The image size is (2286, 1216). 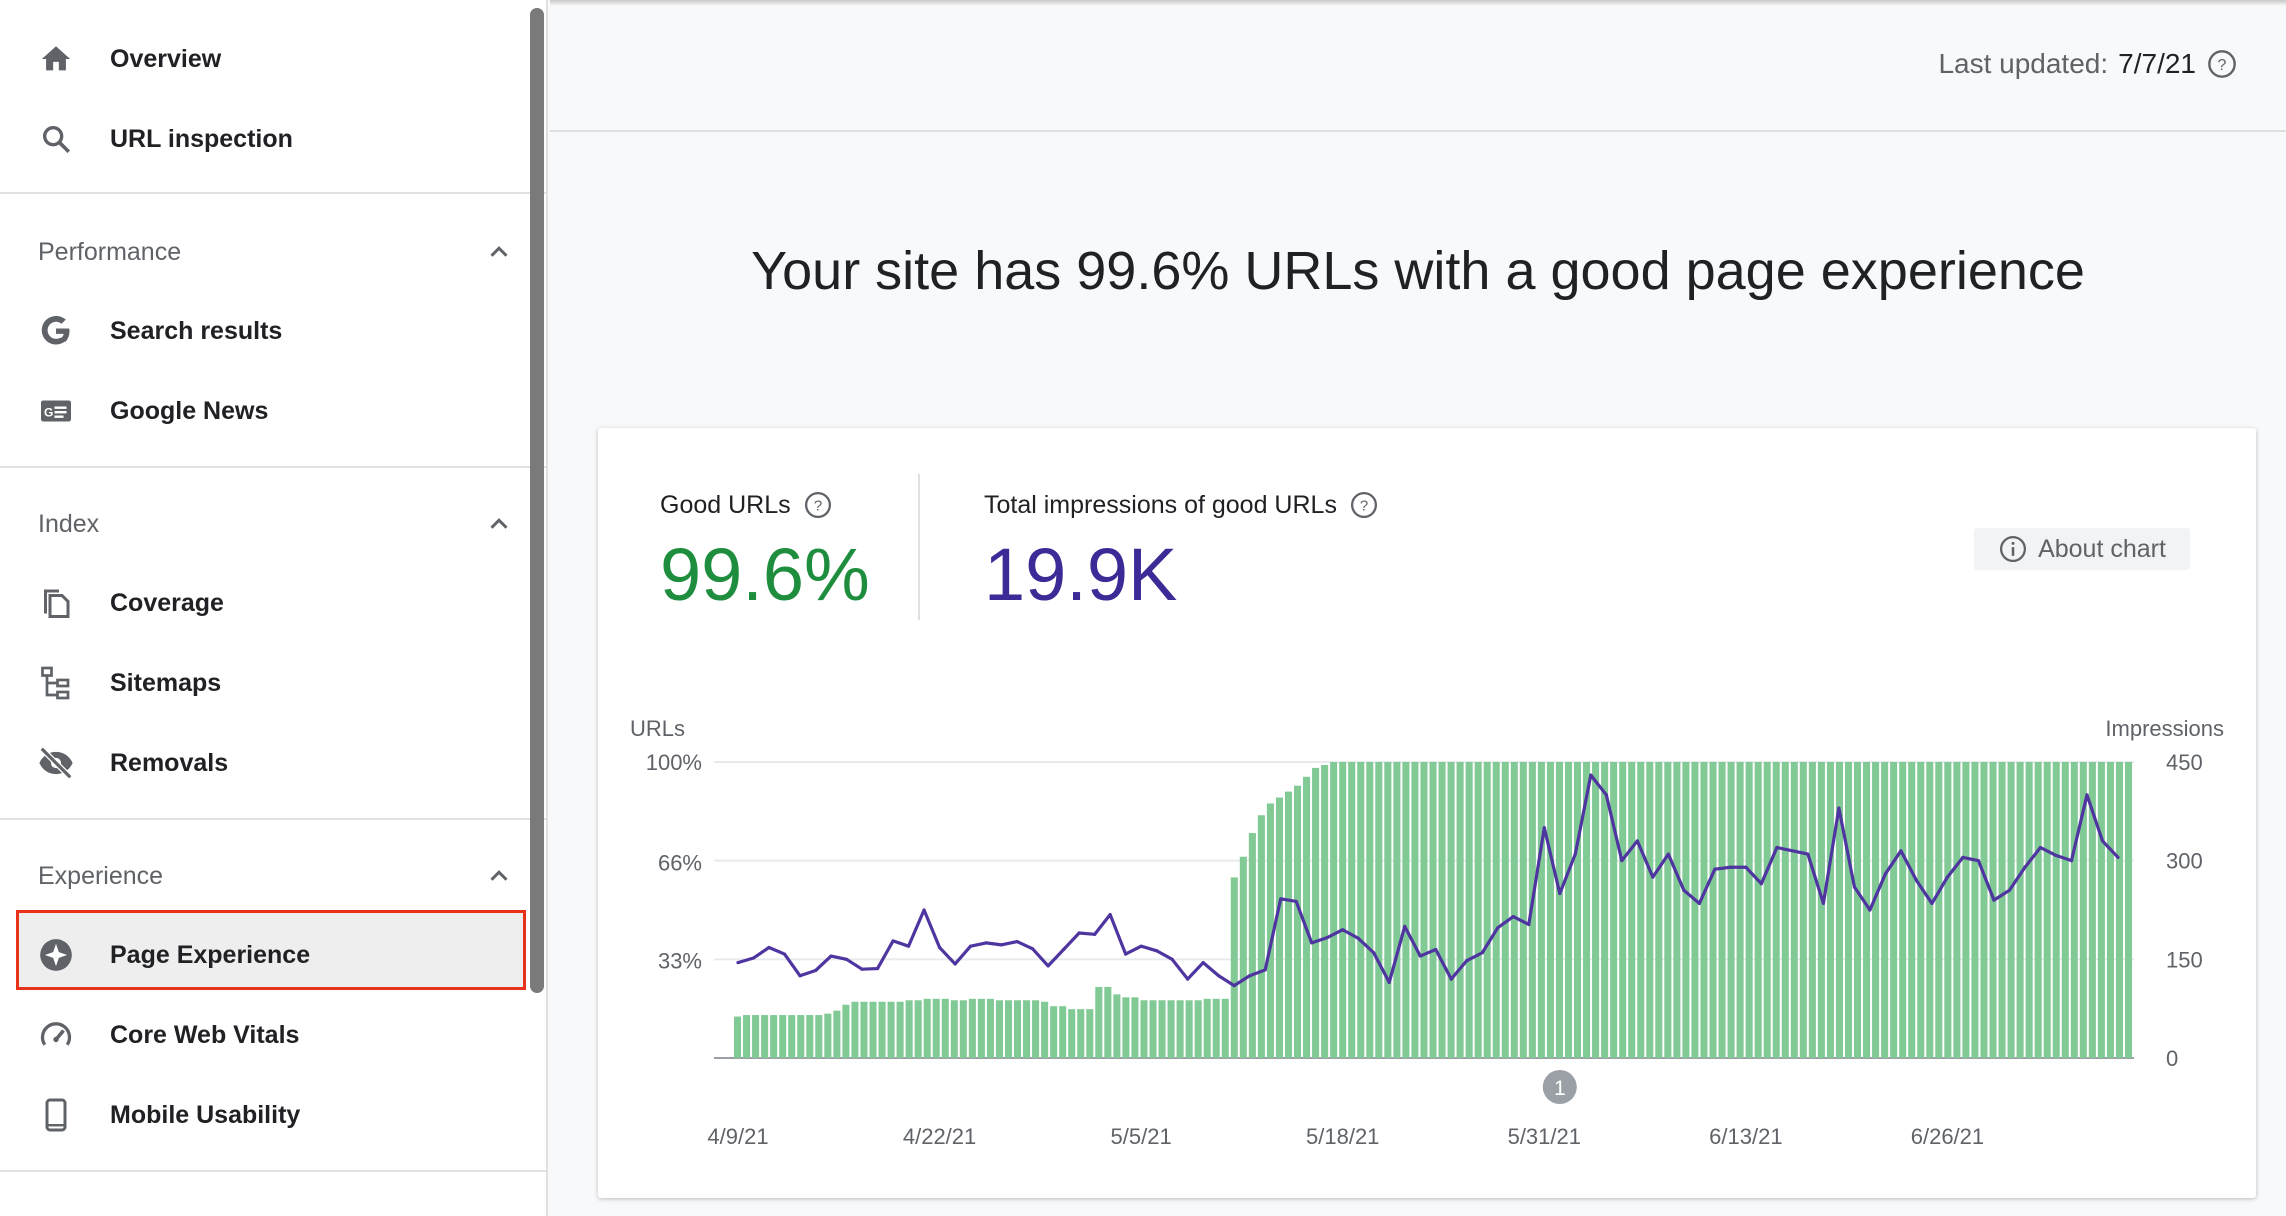 What do you see at coordinates (265, 1115) in the screenshot?
I see `sidebar-item-mobile-usability: Mobile Usability` at bounding box center [265, 1115].